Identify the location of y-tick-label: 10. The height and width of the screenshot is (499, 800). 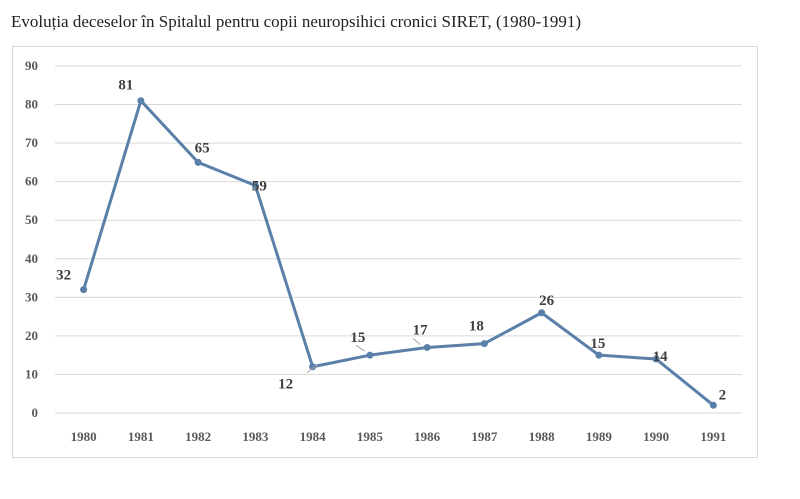
(31, 373).